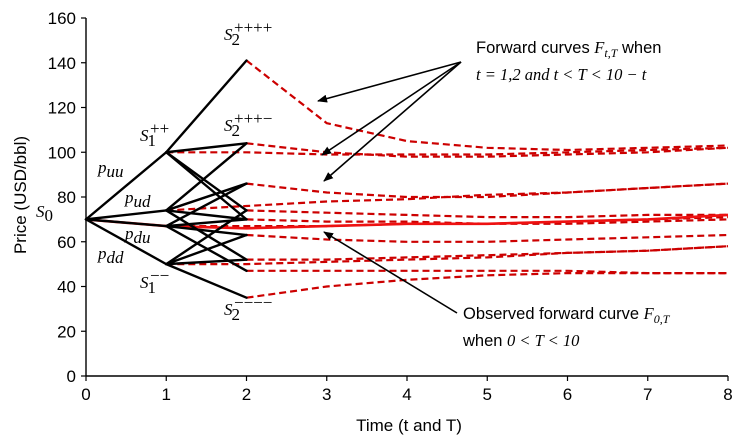 The image size is (740, 442). Describe the element at coordinates (521, 340) in the screenshot. I see `annotation-observed-line2: when 0 < T < 10` at that location.